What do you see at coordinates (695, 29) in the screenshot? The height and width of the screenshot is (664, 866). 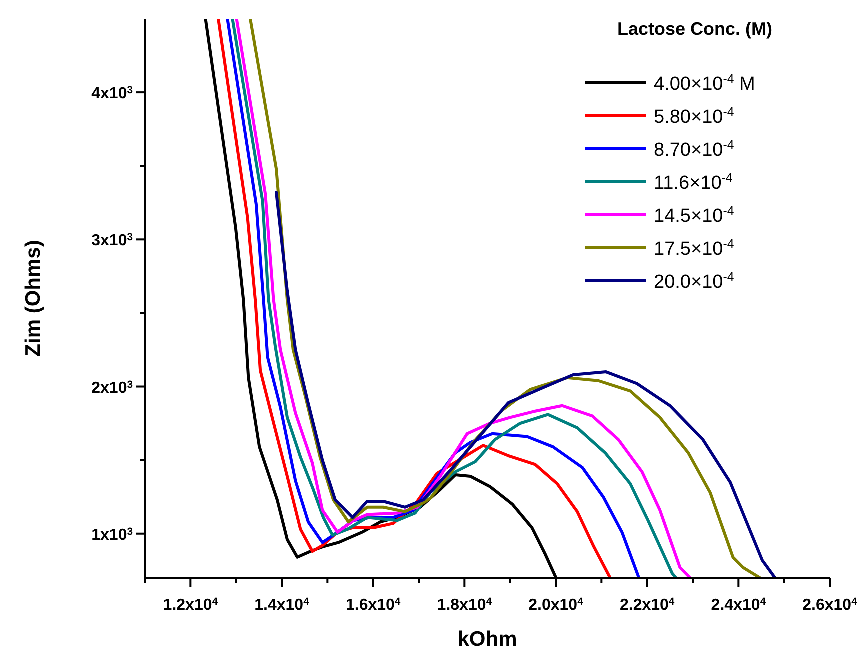 I see `legend-title: Lactose Conc. (M)` at bounding box center [695, 29].